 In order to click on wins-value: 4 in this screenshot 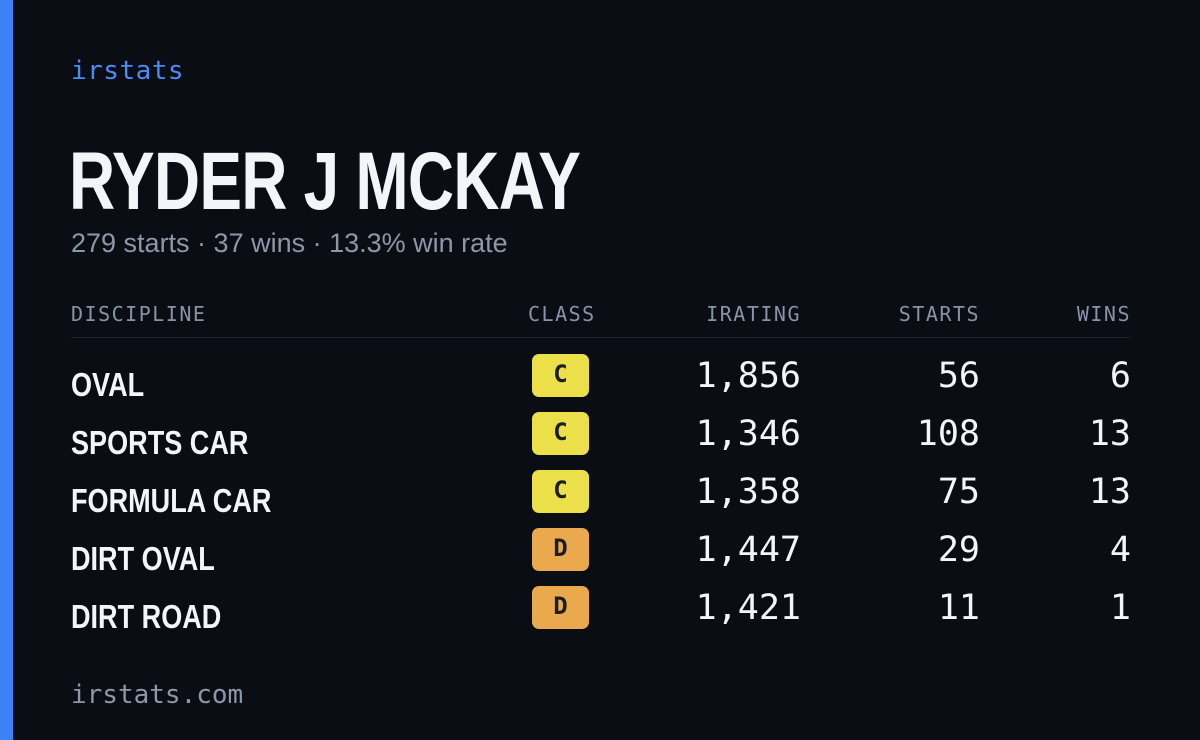, I will do `click(1120, 550)`.